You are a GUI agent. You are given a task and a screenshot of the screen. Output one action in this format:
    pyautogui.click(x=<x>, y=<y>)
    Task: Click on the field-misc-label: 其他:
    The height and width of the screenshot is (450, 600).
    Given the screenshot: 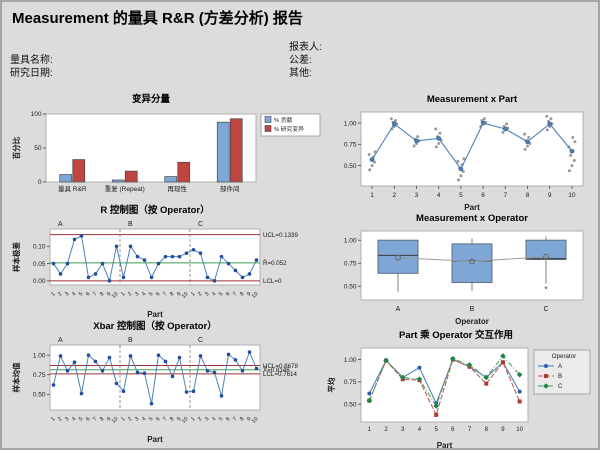 What is the action you would take?
    pyautogui.click(x=300, y=73)
    